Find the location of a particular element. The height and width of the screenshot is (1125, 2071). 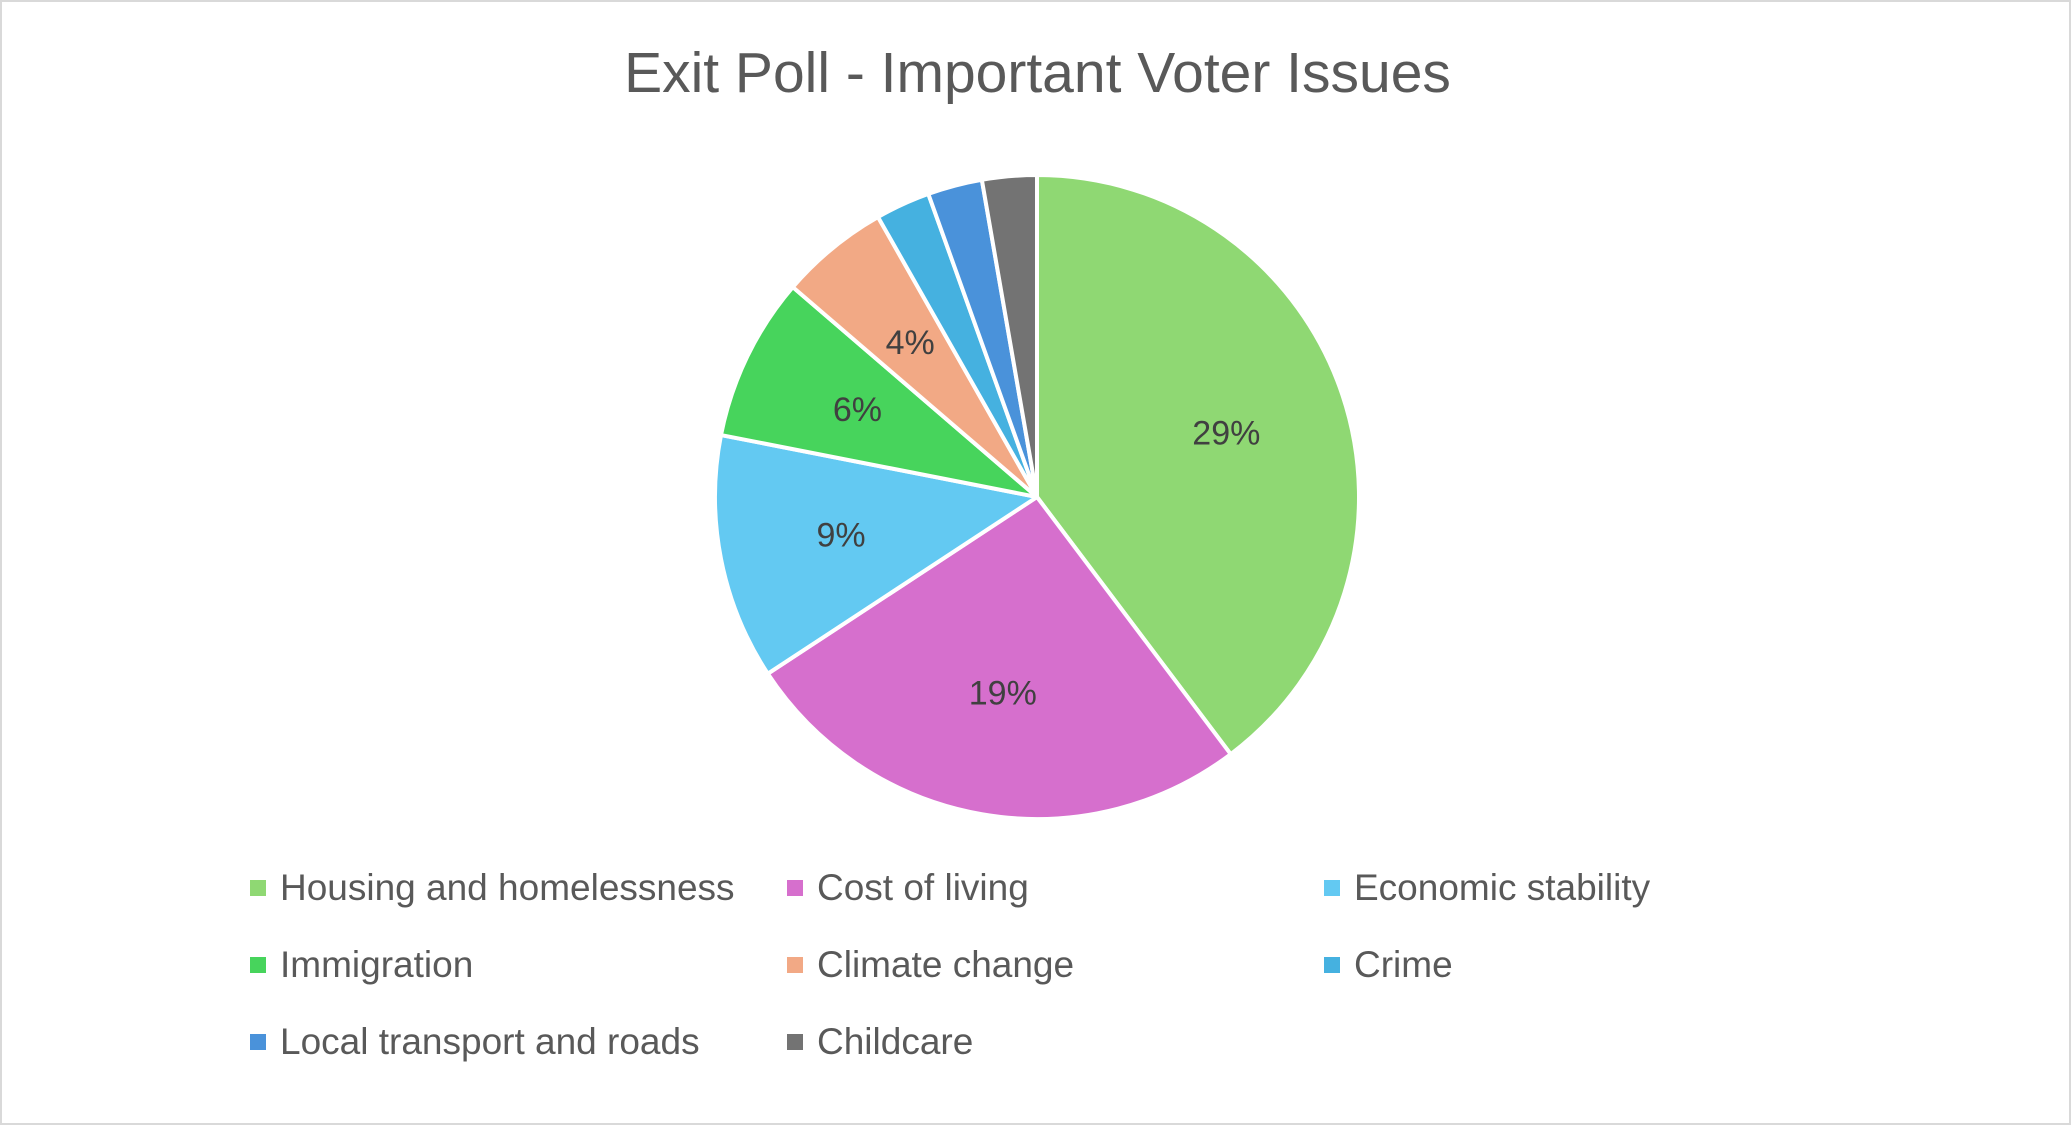

legend-label-5: Crime is located at coordinates (1403, 964).